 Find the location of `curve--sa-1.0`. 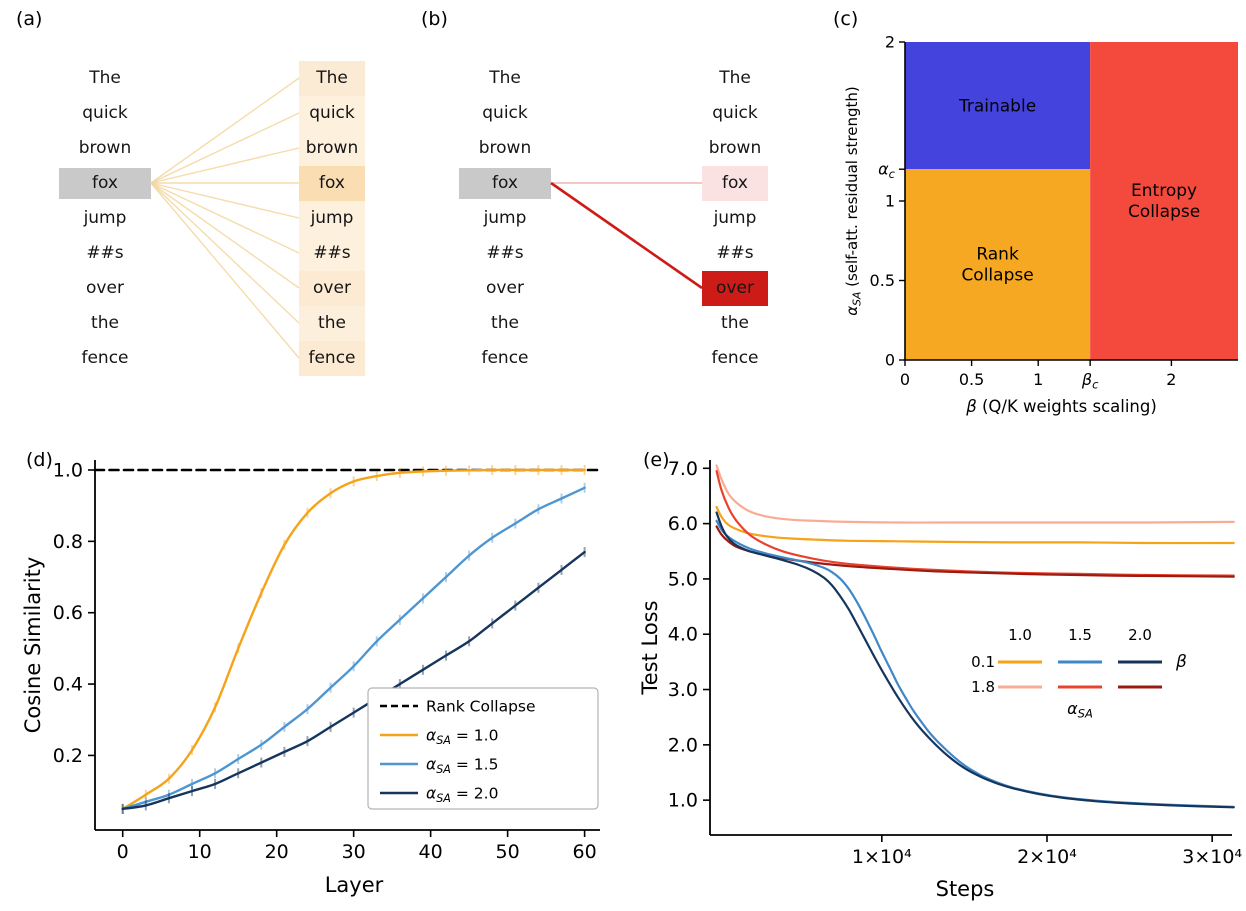

curve--sa-1.0 is located at coordinates (353, 639).